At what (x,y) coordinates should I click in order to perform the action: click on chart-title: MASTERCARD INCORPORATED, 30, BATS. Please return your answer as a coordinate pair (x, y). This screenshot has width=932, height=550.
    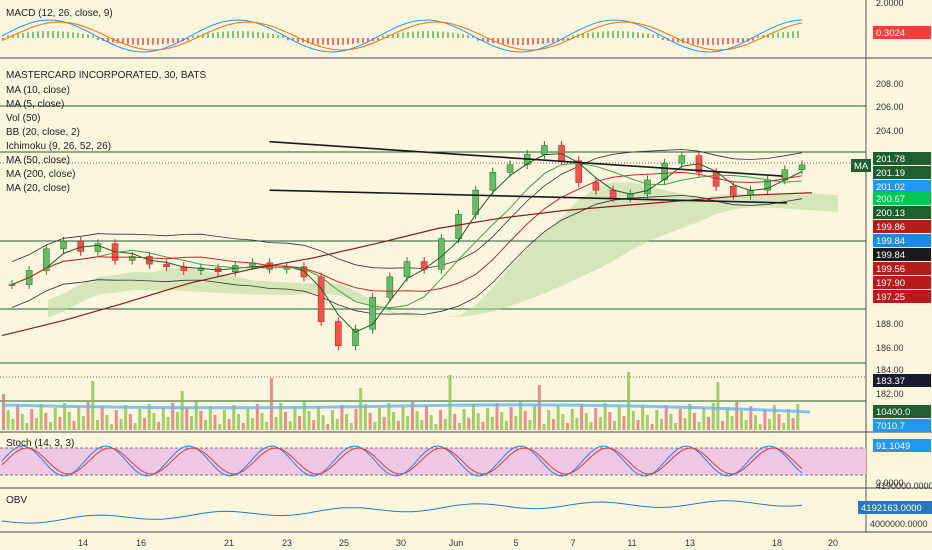
    Looking at the image, I should click on (106, 75).